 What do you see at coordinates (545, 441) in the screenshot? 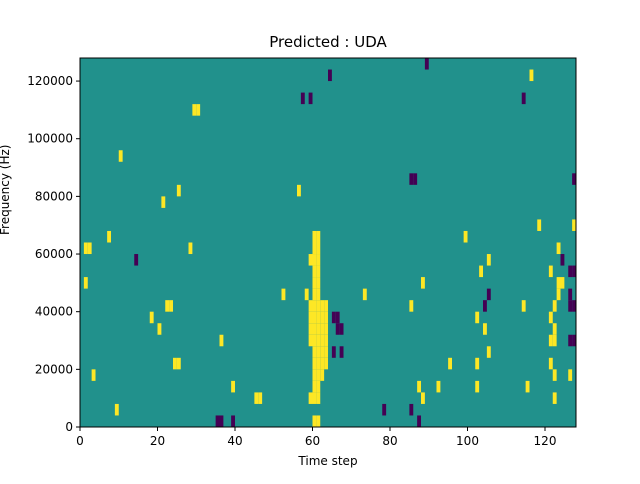
I see `x-tick-label: 120` at bounding box center [545, 441].